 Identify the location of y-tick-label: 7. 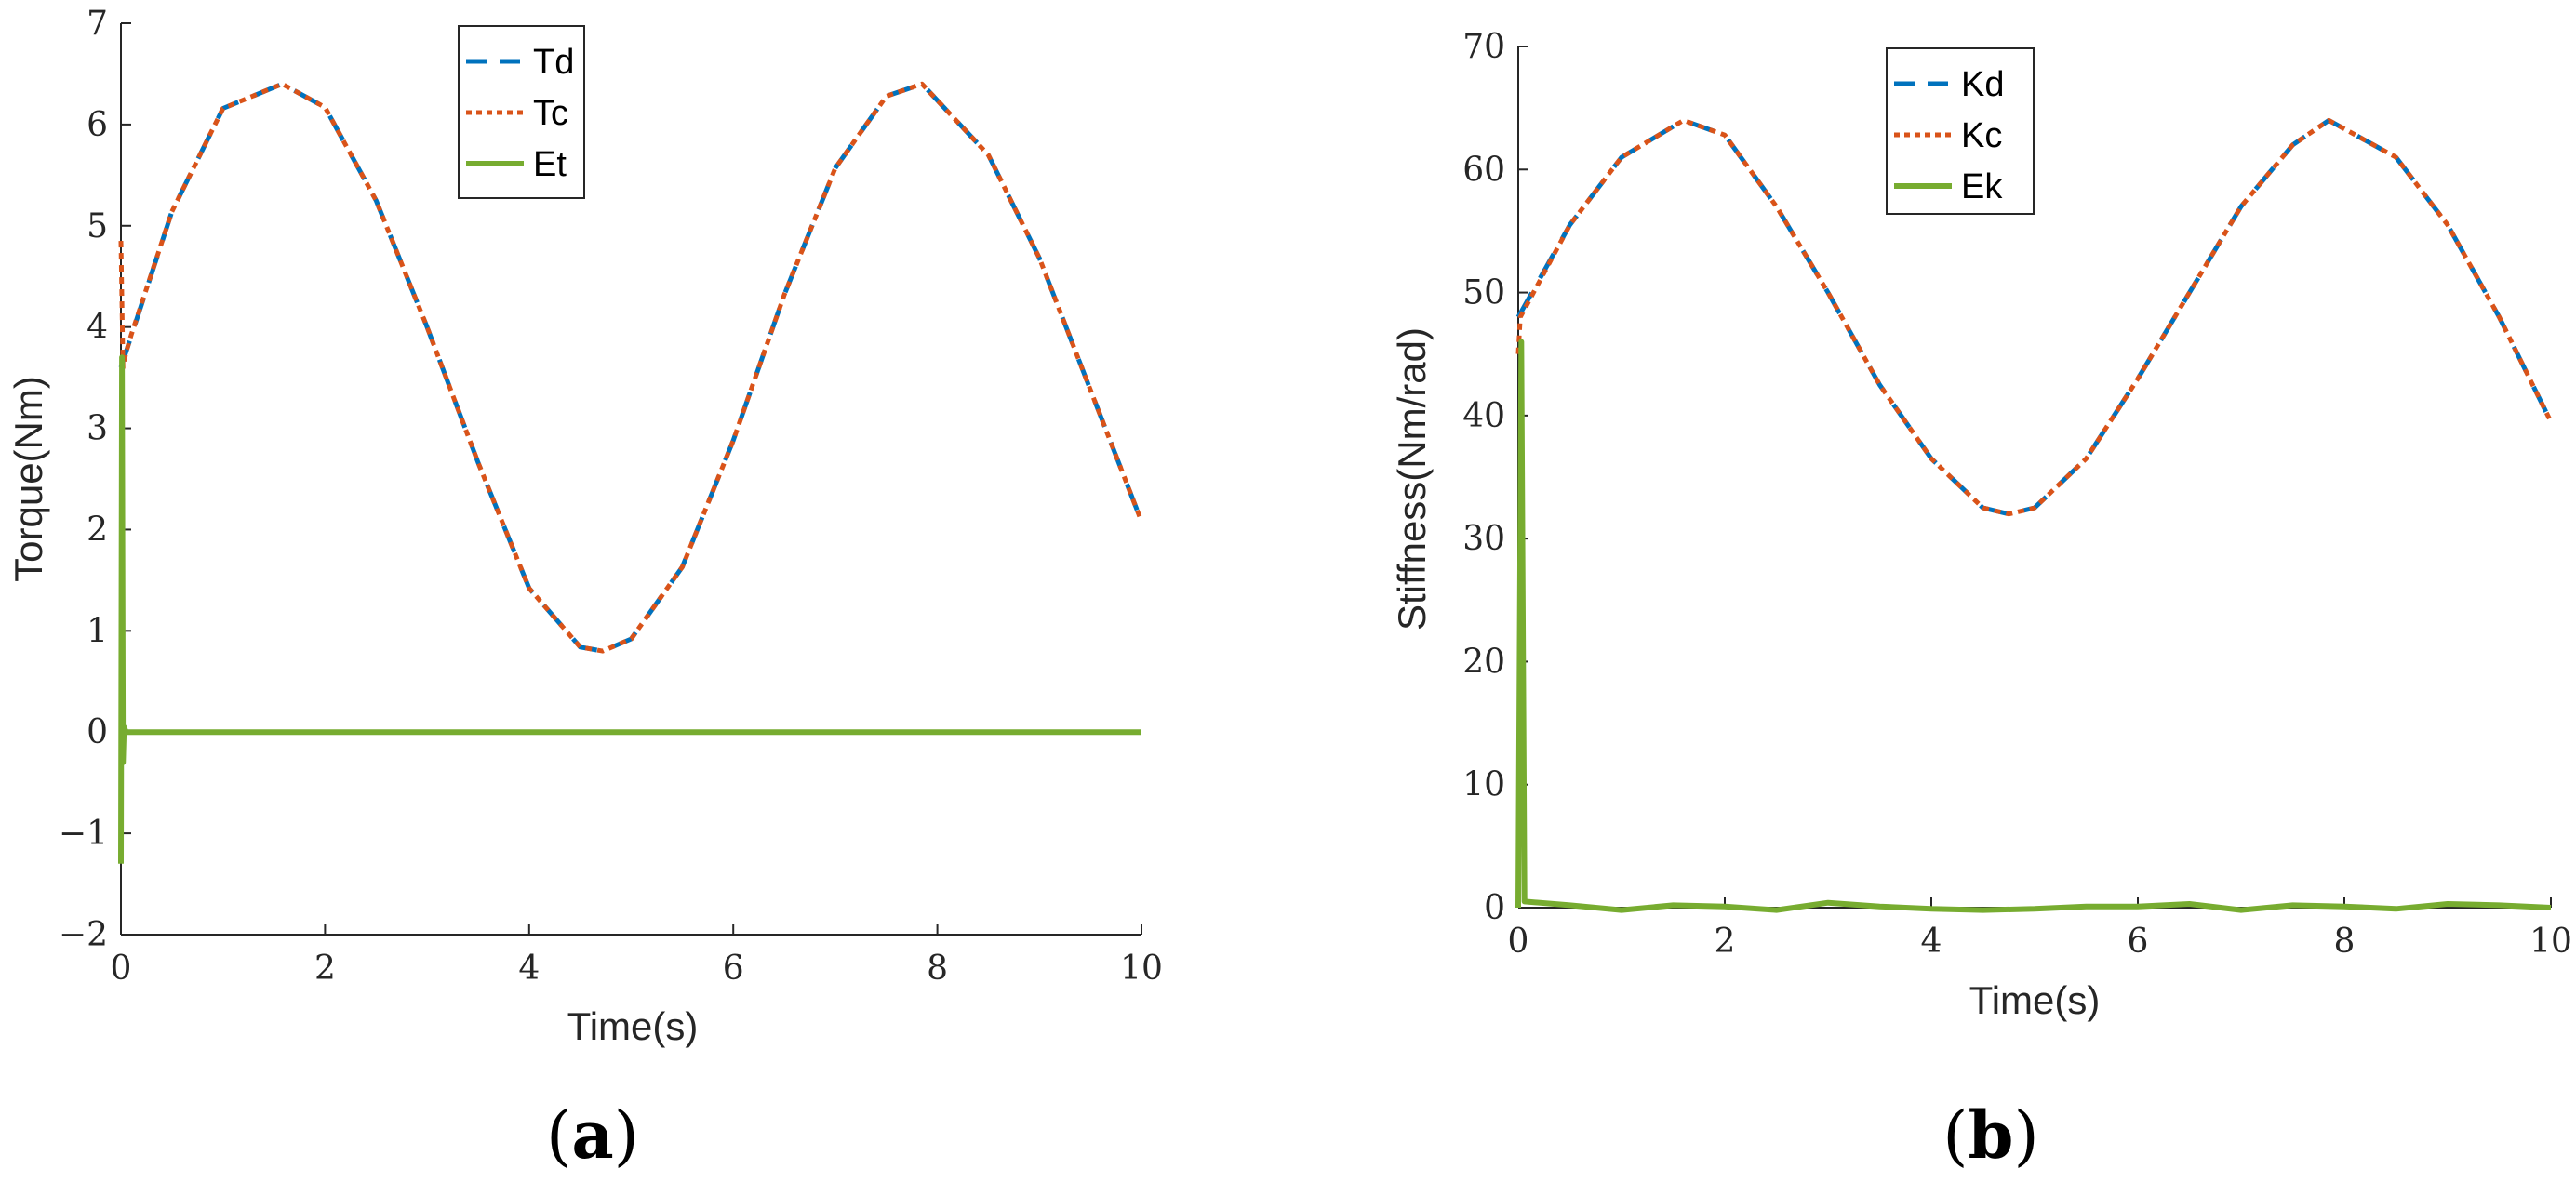
(97, 24).